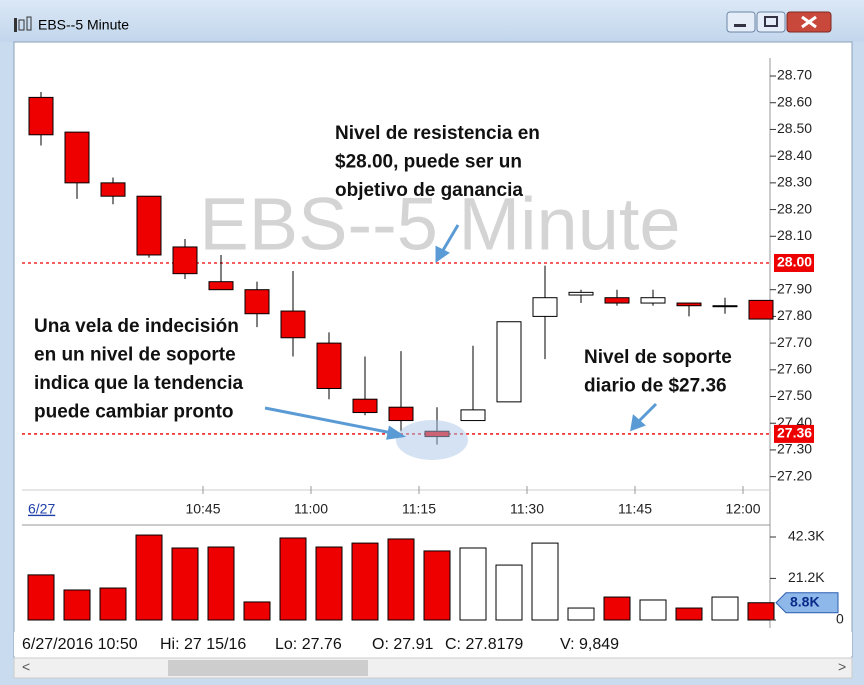 The image size is (864, 685). I want to click on level-label: 28.00, so click(794, 262).